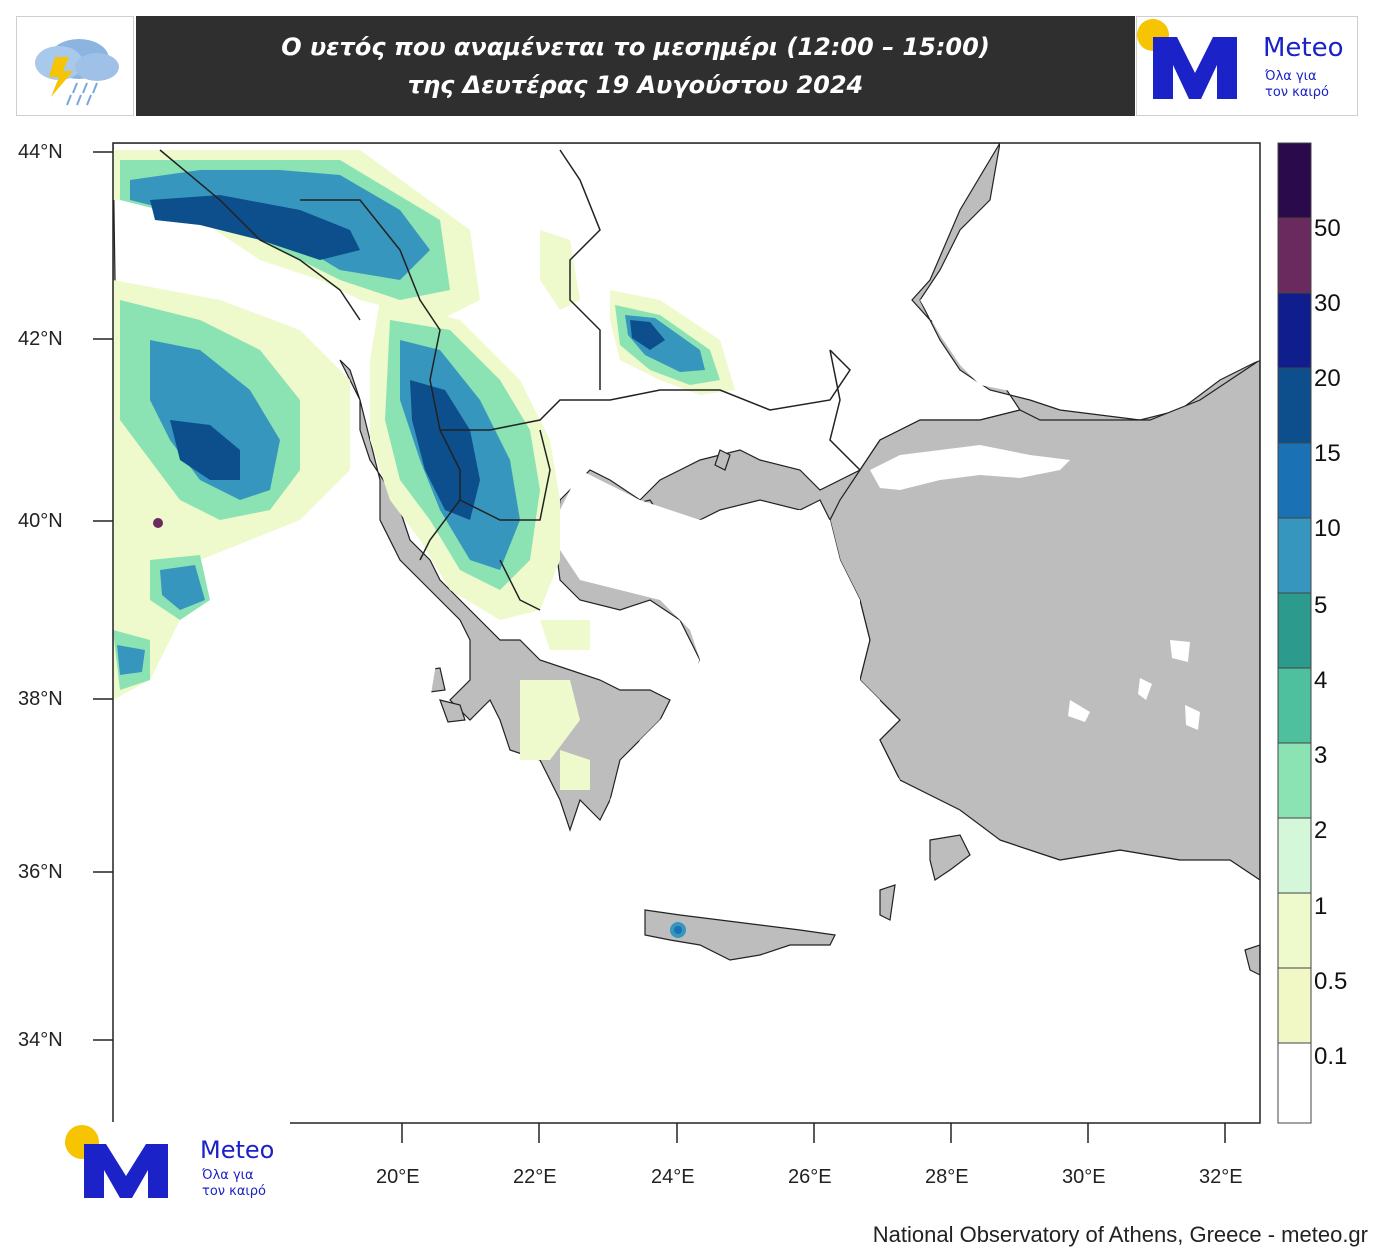 The image size is (1390, 1253). I want to click on meteo-tagline-2-footer: τον καιρό, so click(234, 1191).